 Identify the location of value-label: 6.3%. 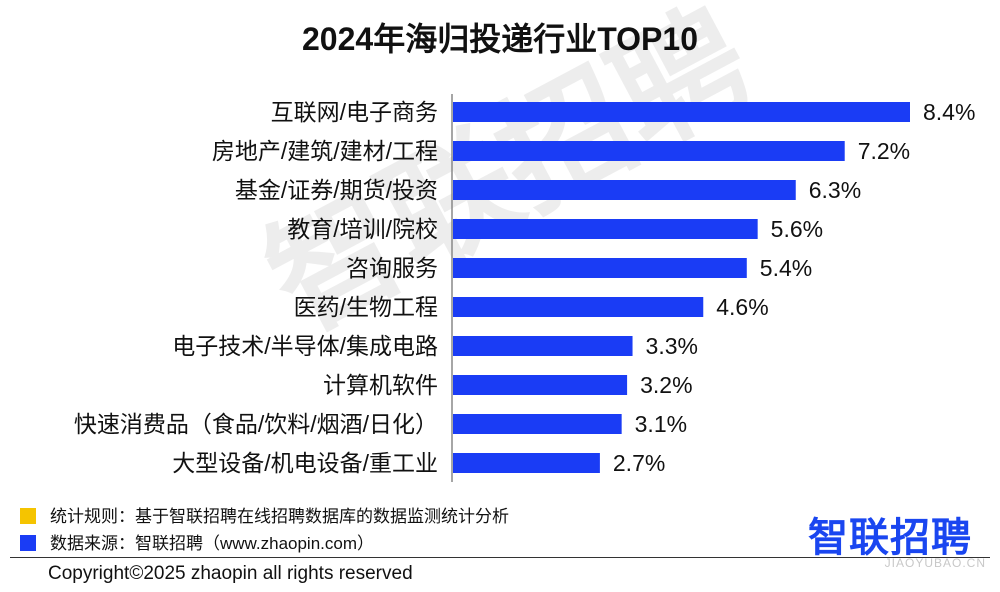
(835, 190).